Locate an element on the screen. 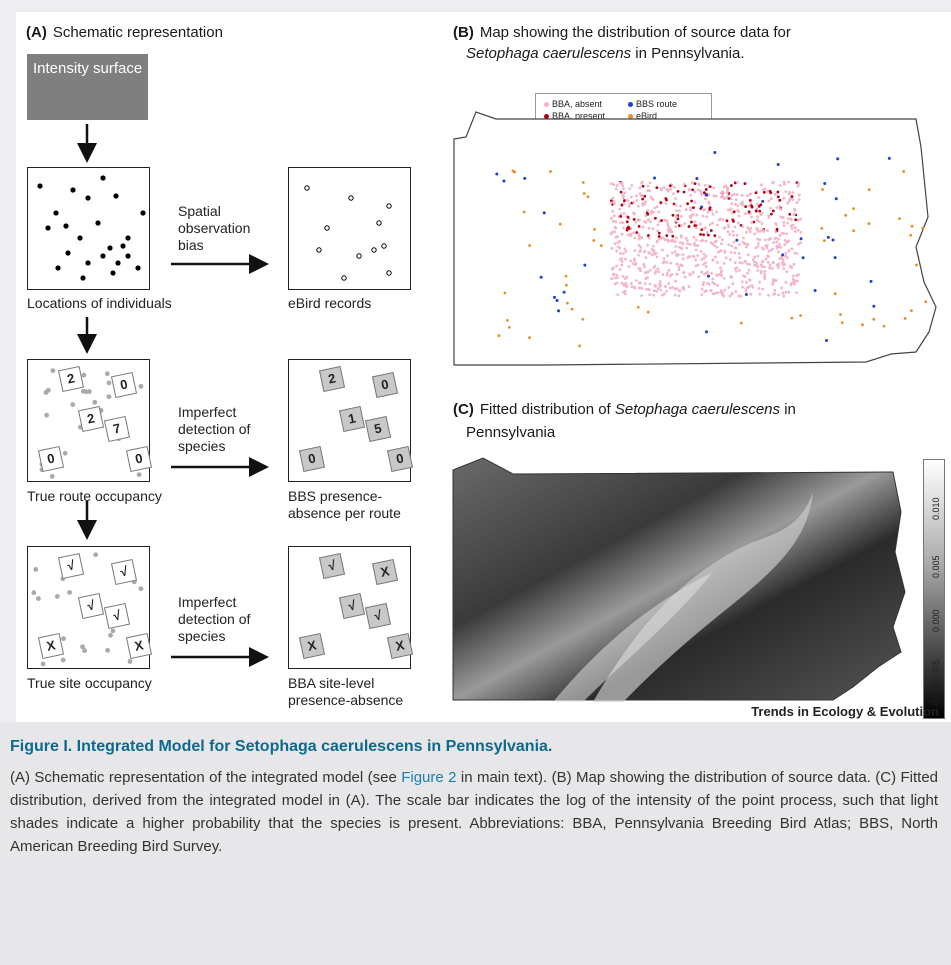 The width and height of the screenshot is (951, 965). bias-label: Spatial observation bias is located at coordinates (214, 228).